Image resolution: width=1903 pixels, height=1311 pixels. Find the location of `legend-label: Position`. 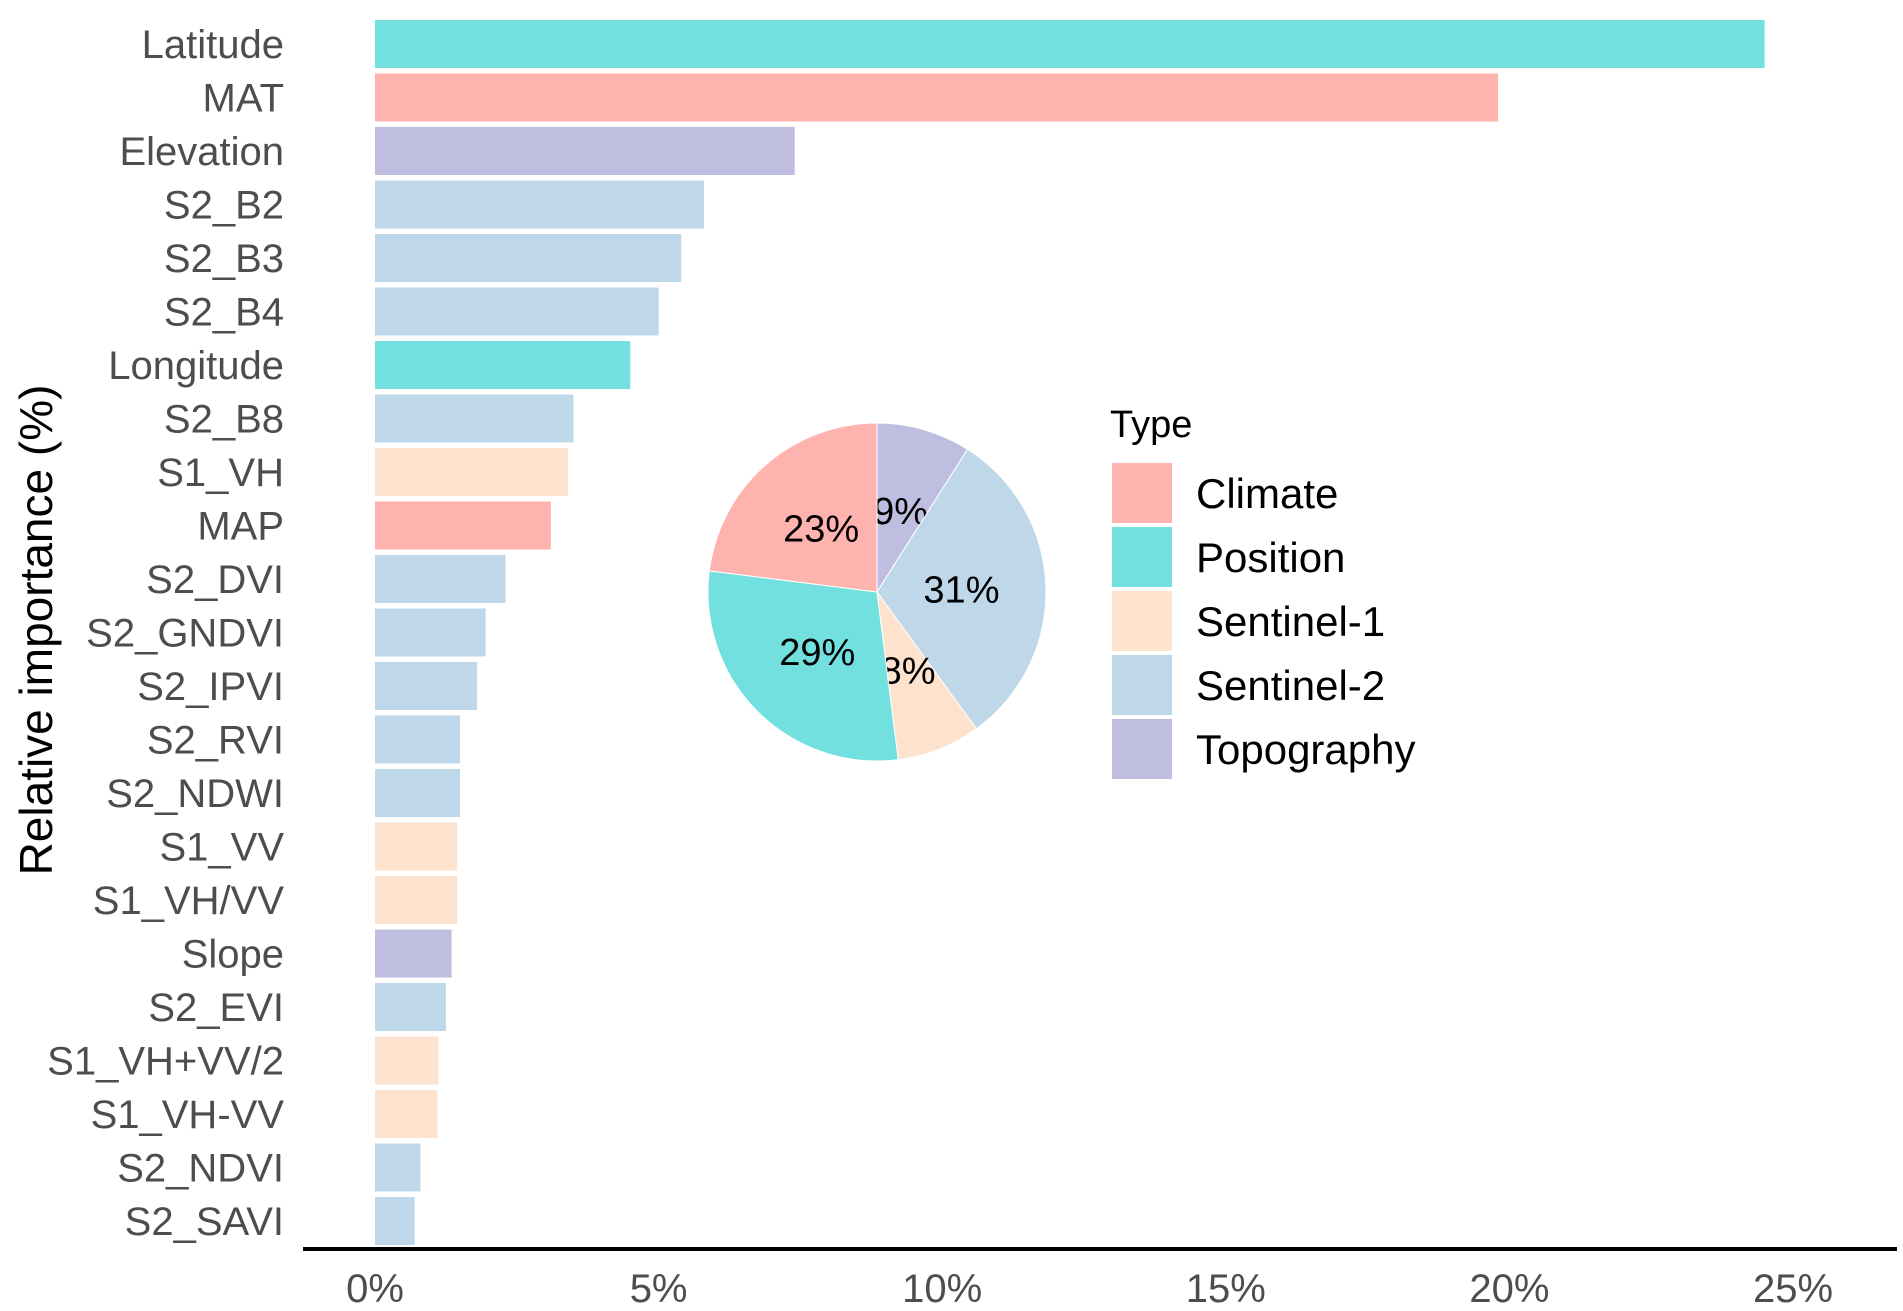

legend-label: Position is located at coordinates (1270, 557).